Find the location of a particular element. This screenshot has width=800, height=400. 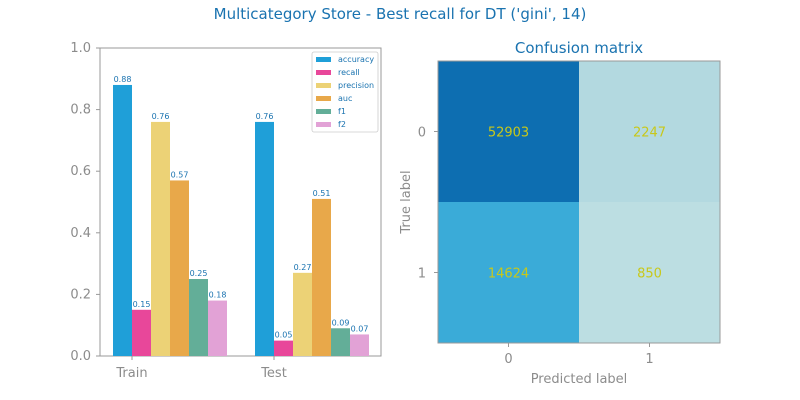

heatmap-cell-label: 14624 is located at coordinates (508, 274).